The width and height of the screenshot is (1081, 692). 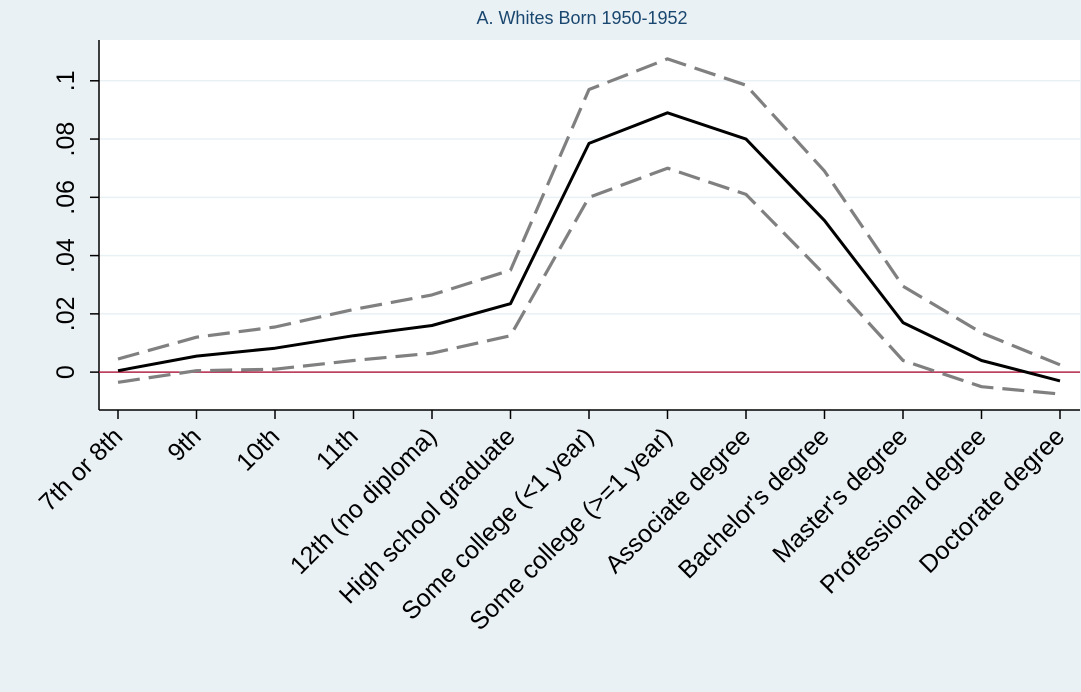 I want to click on y-tick-labels: 0 .02 .04 .06 .08 .1, so click(x=66, y=224).